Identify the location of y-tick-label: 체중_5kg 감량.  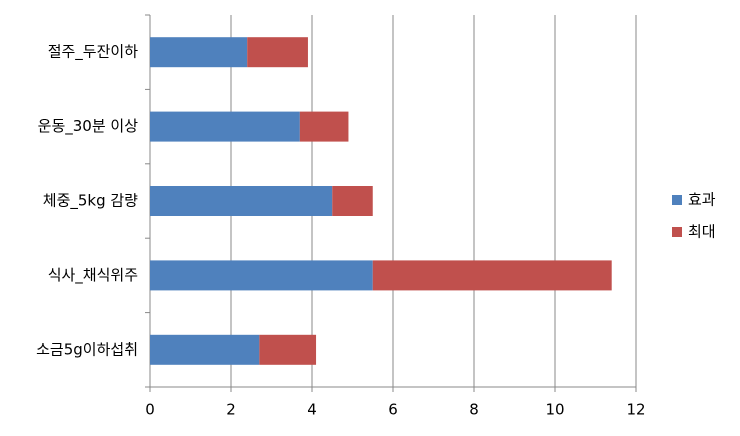
(90, 201).